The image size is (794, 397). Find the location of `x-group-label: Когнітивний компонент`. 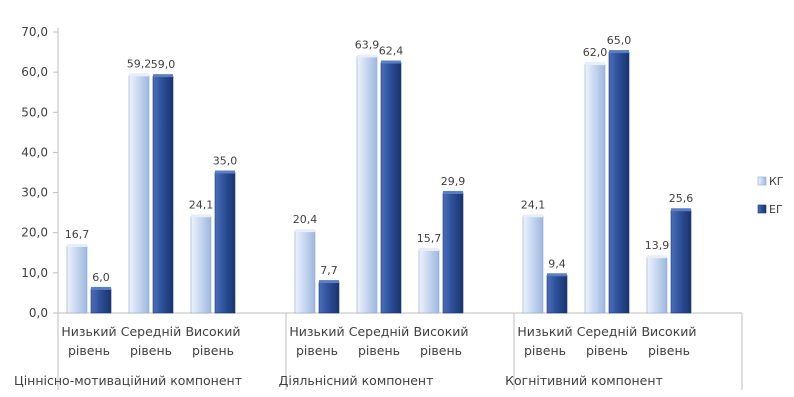

x-group-label: Когнітивний компонент is located at coordinates (584, 380).